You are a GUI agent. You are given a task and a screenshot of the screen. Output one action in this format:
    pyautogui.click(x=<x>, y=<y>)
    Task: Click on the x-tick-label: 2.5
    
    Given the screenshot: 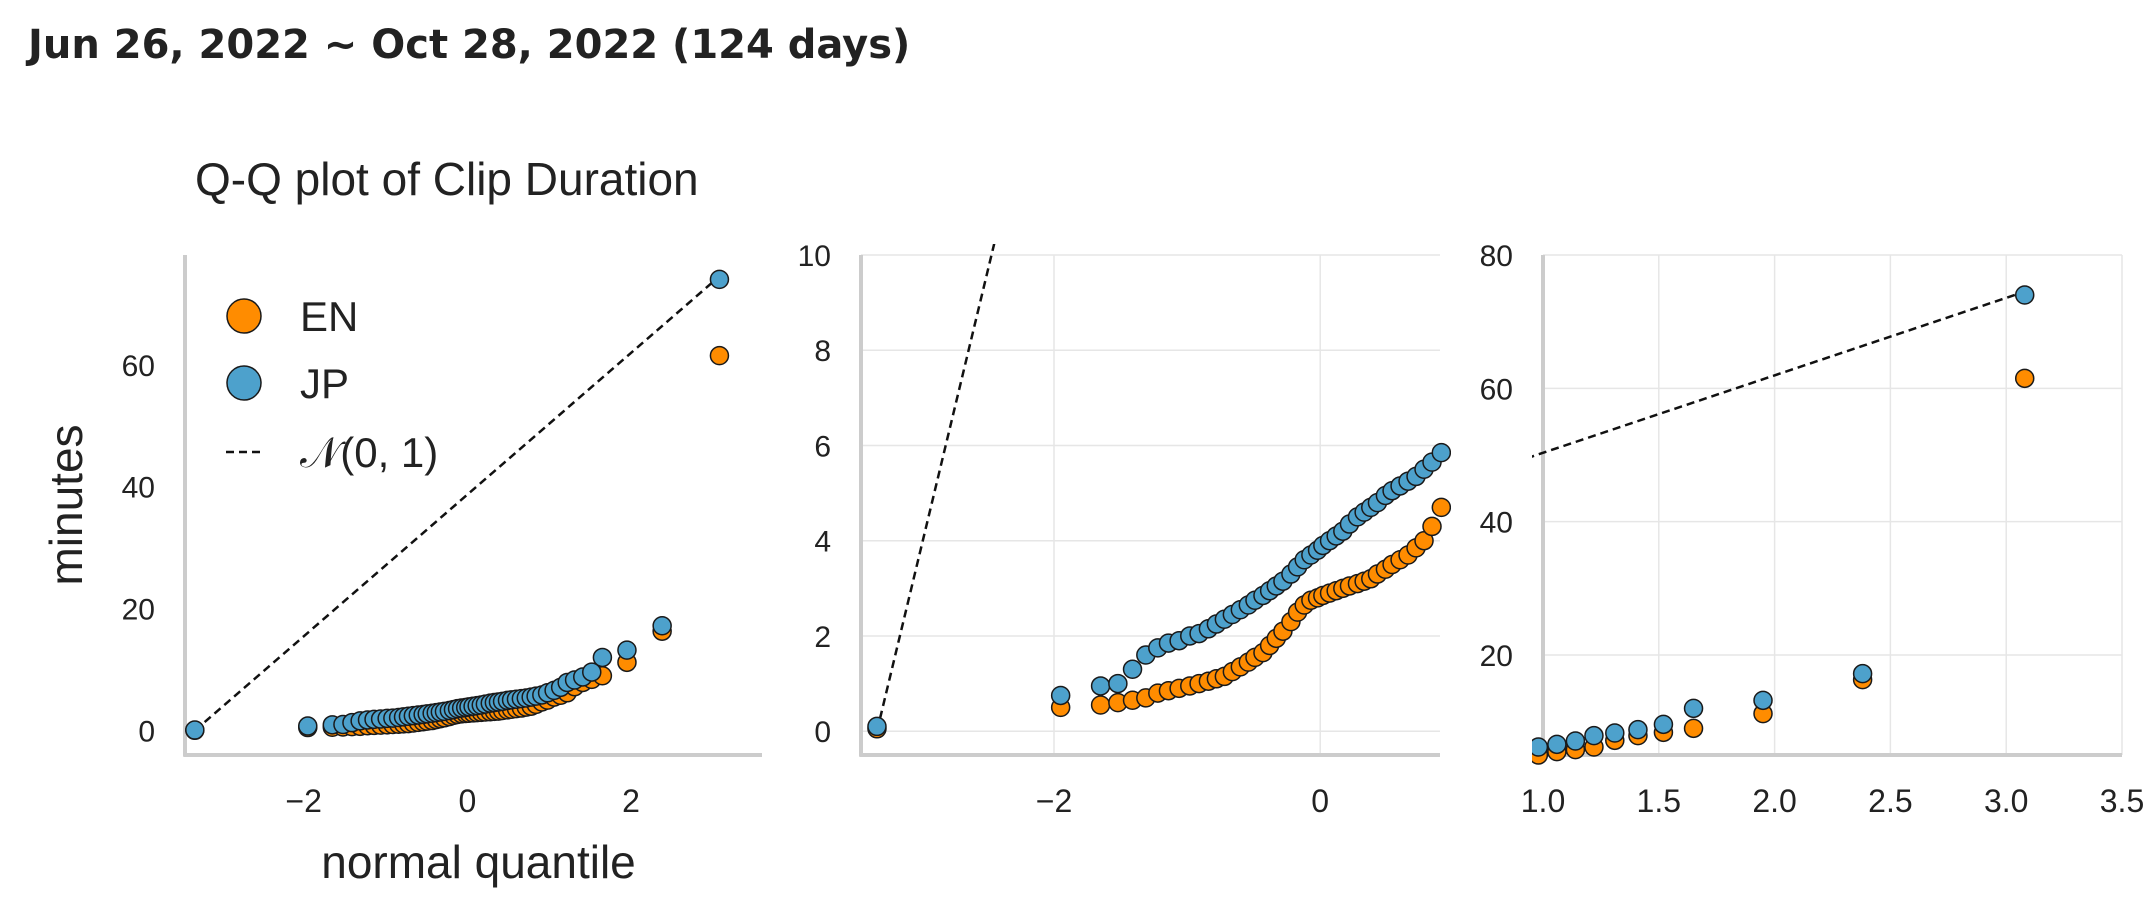 What is the action you would take?
    pyautogui.click(x=1890, y=801)
    